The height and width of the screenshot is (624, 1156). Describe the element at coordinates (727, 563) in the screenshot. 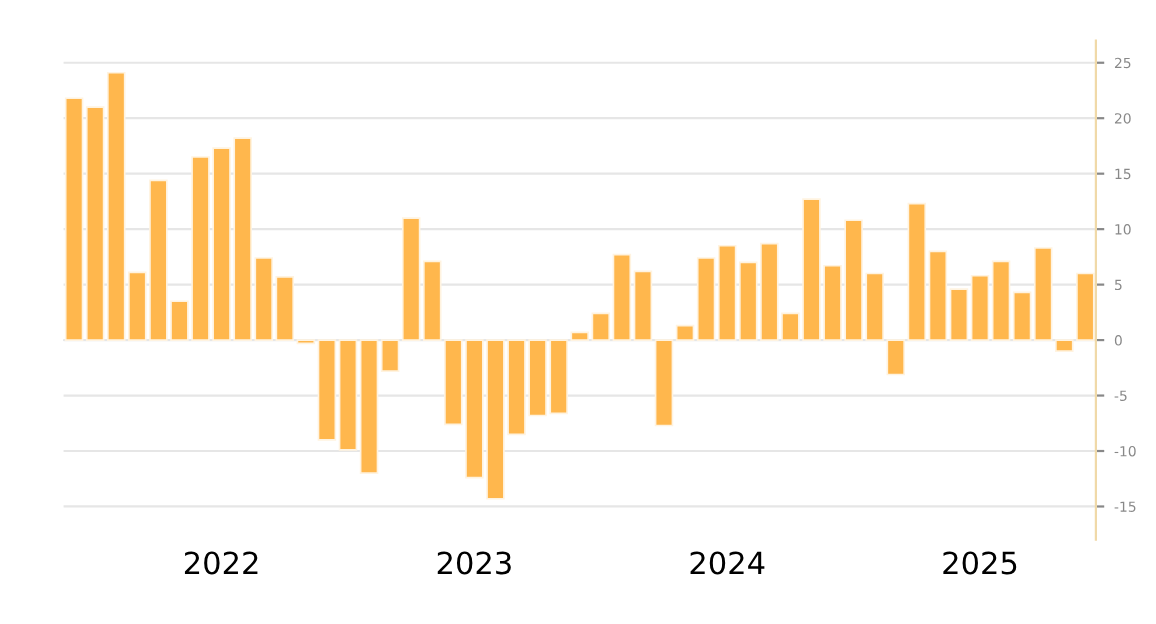

I see `x-tick-label: 2024` at that location.